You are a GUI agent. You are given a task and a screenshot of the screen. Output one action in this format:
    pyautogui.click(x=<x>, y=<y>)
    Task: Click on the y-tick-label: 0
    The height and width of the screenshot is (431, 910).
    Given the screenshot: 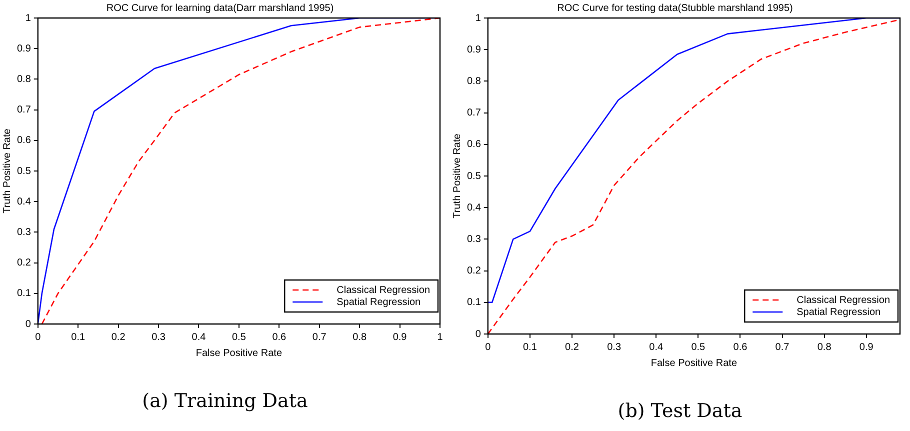 What is the action you would take?
    pyautogui.click(x=28, y=324)
    